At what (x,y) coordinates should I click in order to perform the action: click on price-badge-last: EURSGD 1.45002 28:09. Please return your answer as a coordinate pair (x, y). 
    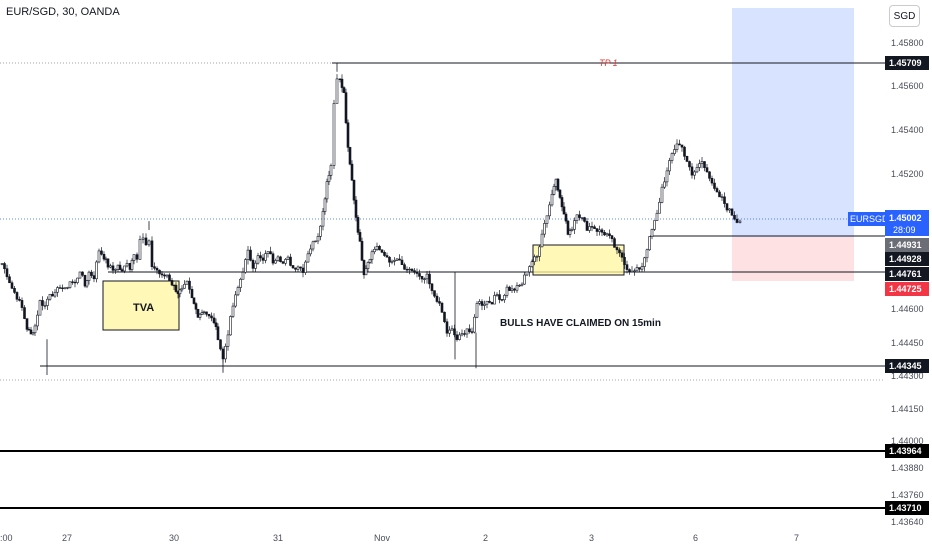
    Looking at the image, I should click on (888, 223).